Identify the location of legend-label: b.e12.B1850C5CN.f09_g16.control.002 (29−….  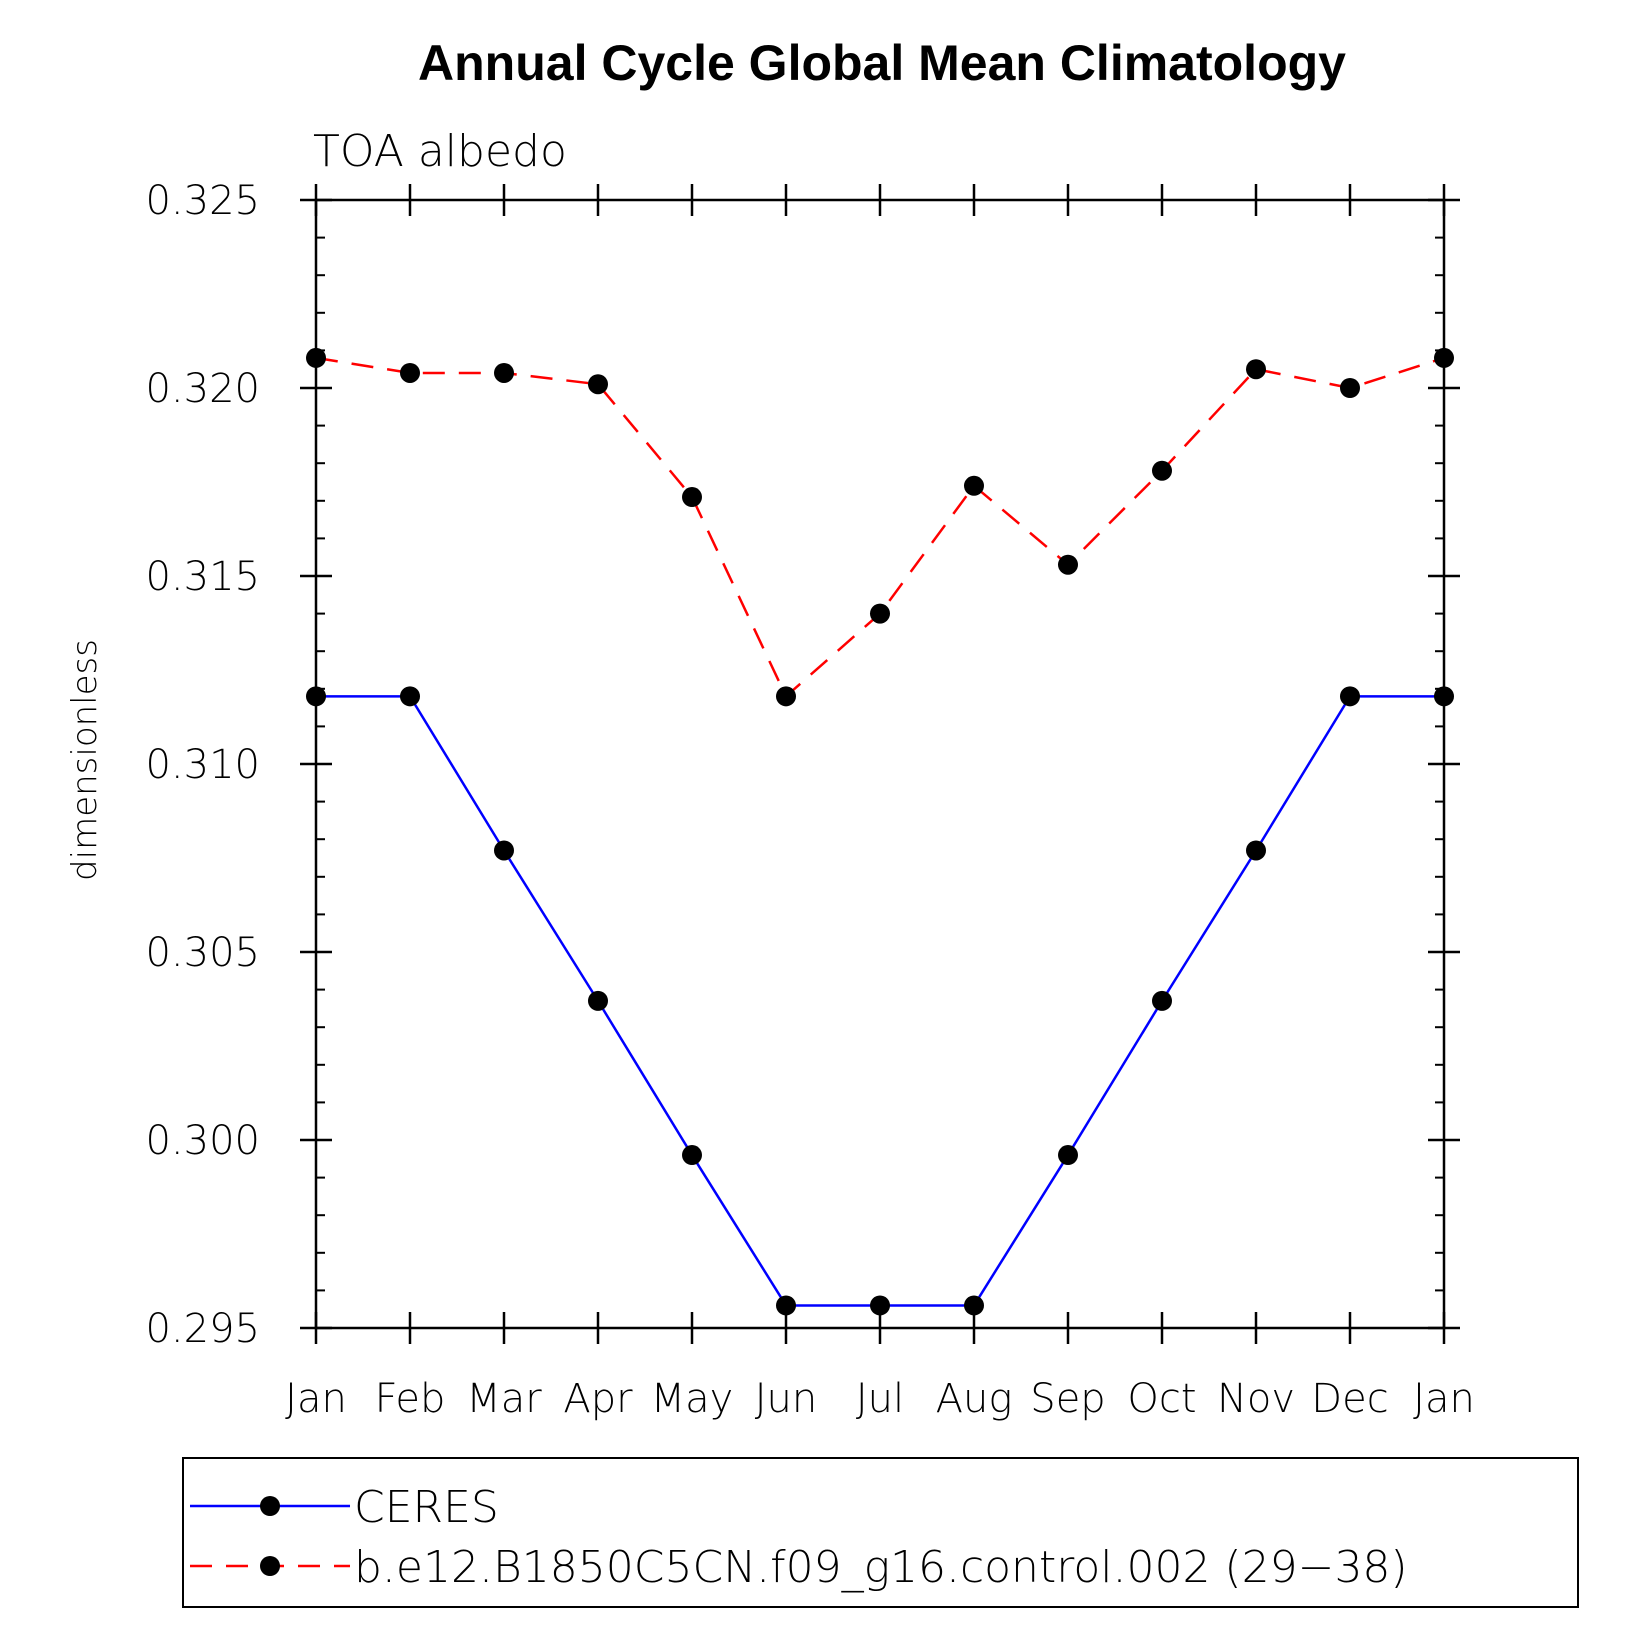
(881, 1567).